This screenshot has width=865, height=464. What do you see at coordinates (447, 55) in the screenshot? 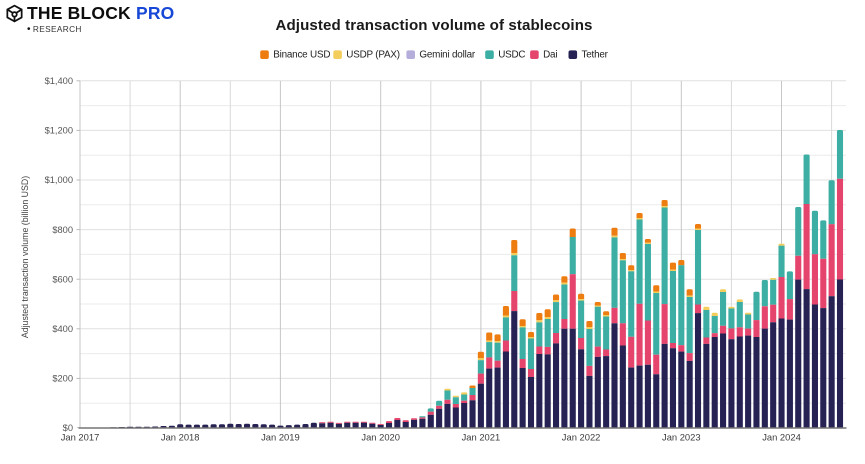
I see `svg-text: Gemini dollar` at bounding box center [447, 55].